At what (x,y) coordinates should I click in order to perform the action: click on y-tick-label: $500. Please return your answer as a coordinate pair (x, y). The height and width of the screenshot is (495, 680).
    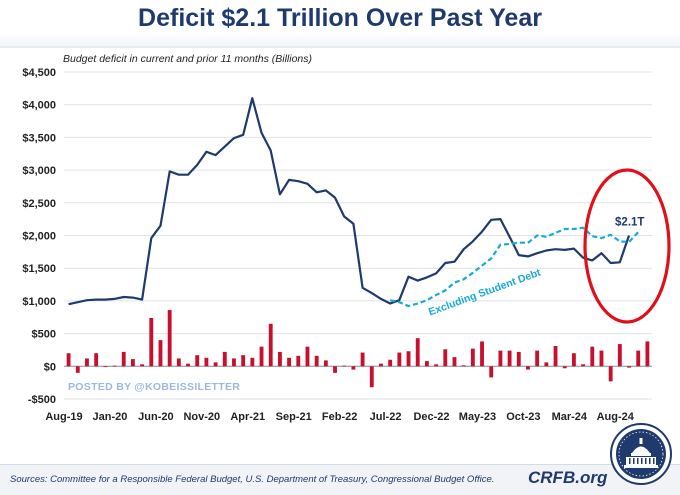
    Looking at the image, I should click on (44, 335).